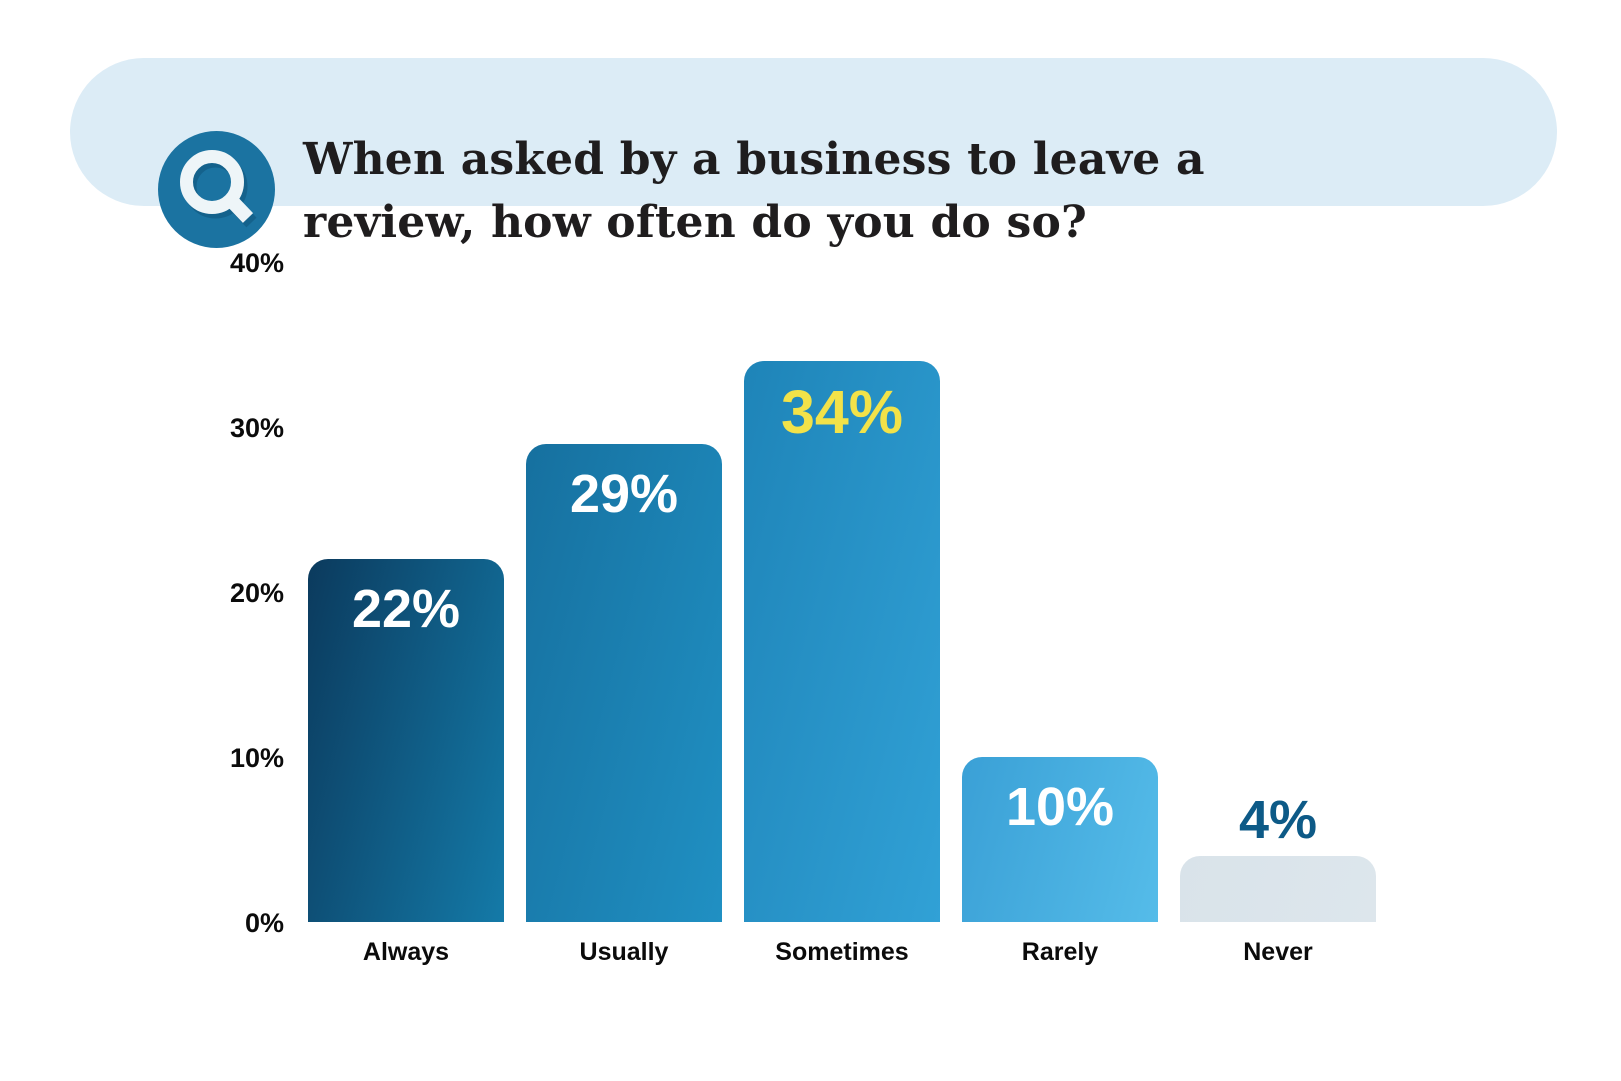 This screenshot has width=1621, height=1081. Describe the element at coordinates (754, 159) in the screenshot. I see `question-line-1: When asked by a business to leave a` at that location.